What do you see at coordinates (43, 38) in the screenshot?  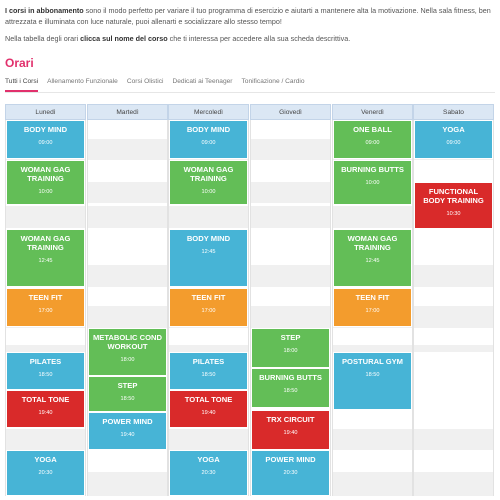 I see `intro-p2-start: Nella tabella degli orari` at bounding box center [43, 38].